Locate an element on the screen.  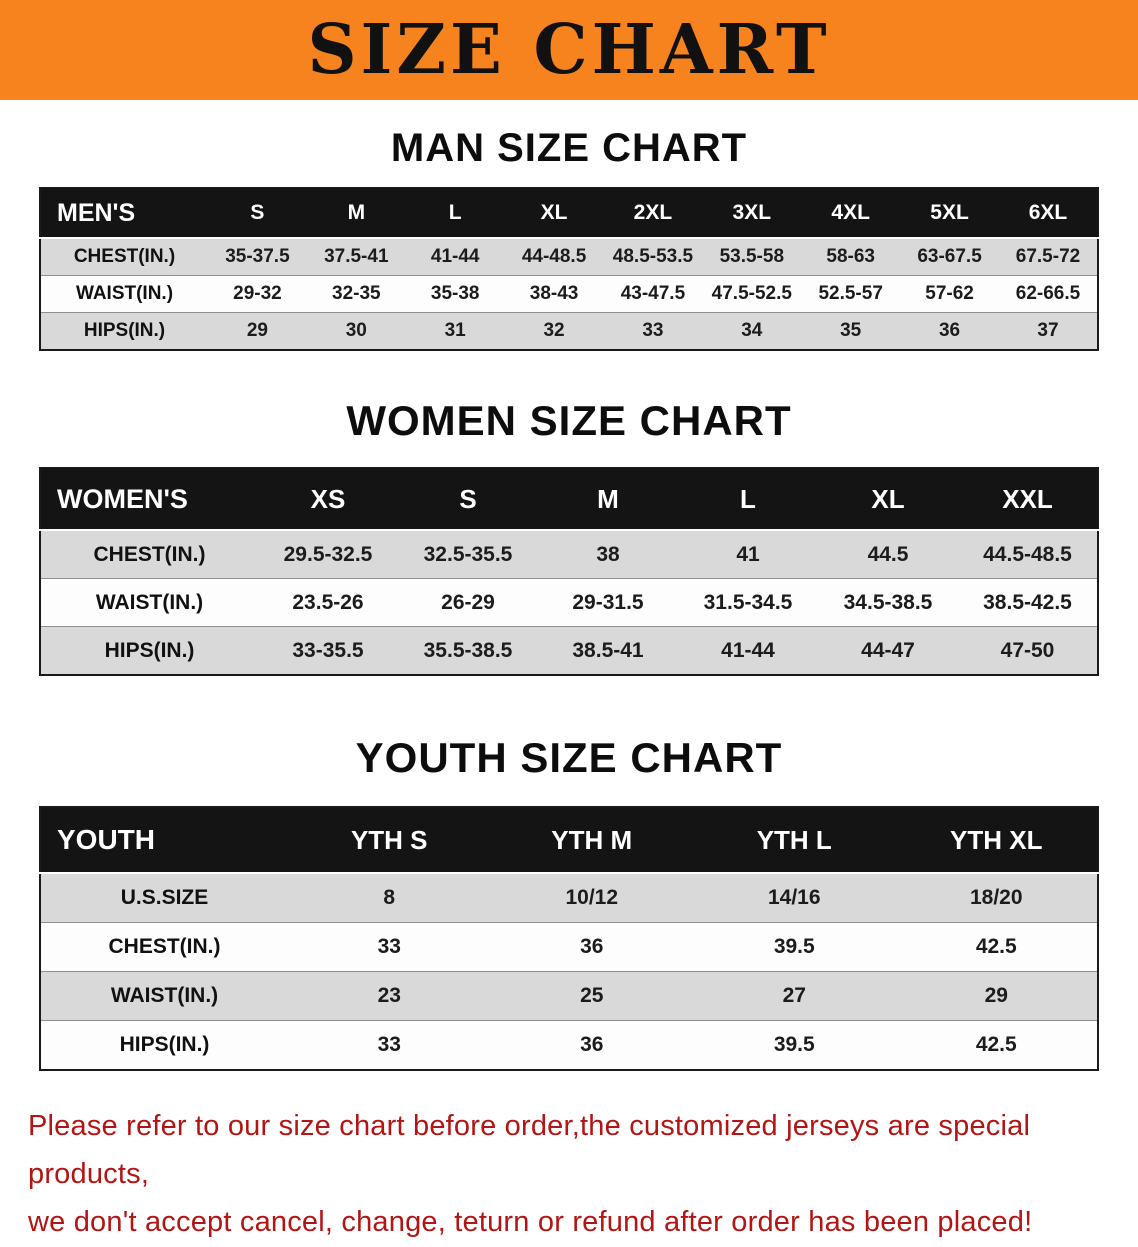
value-cell: 29-31.5 is located at coordinates (608, 602).